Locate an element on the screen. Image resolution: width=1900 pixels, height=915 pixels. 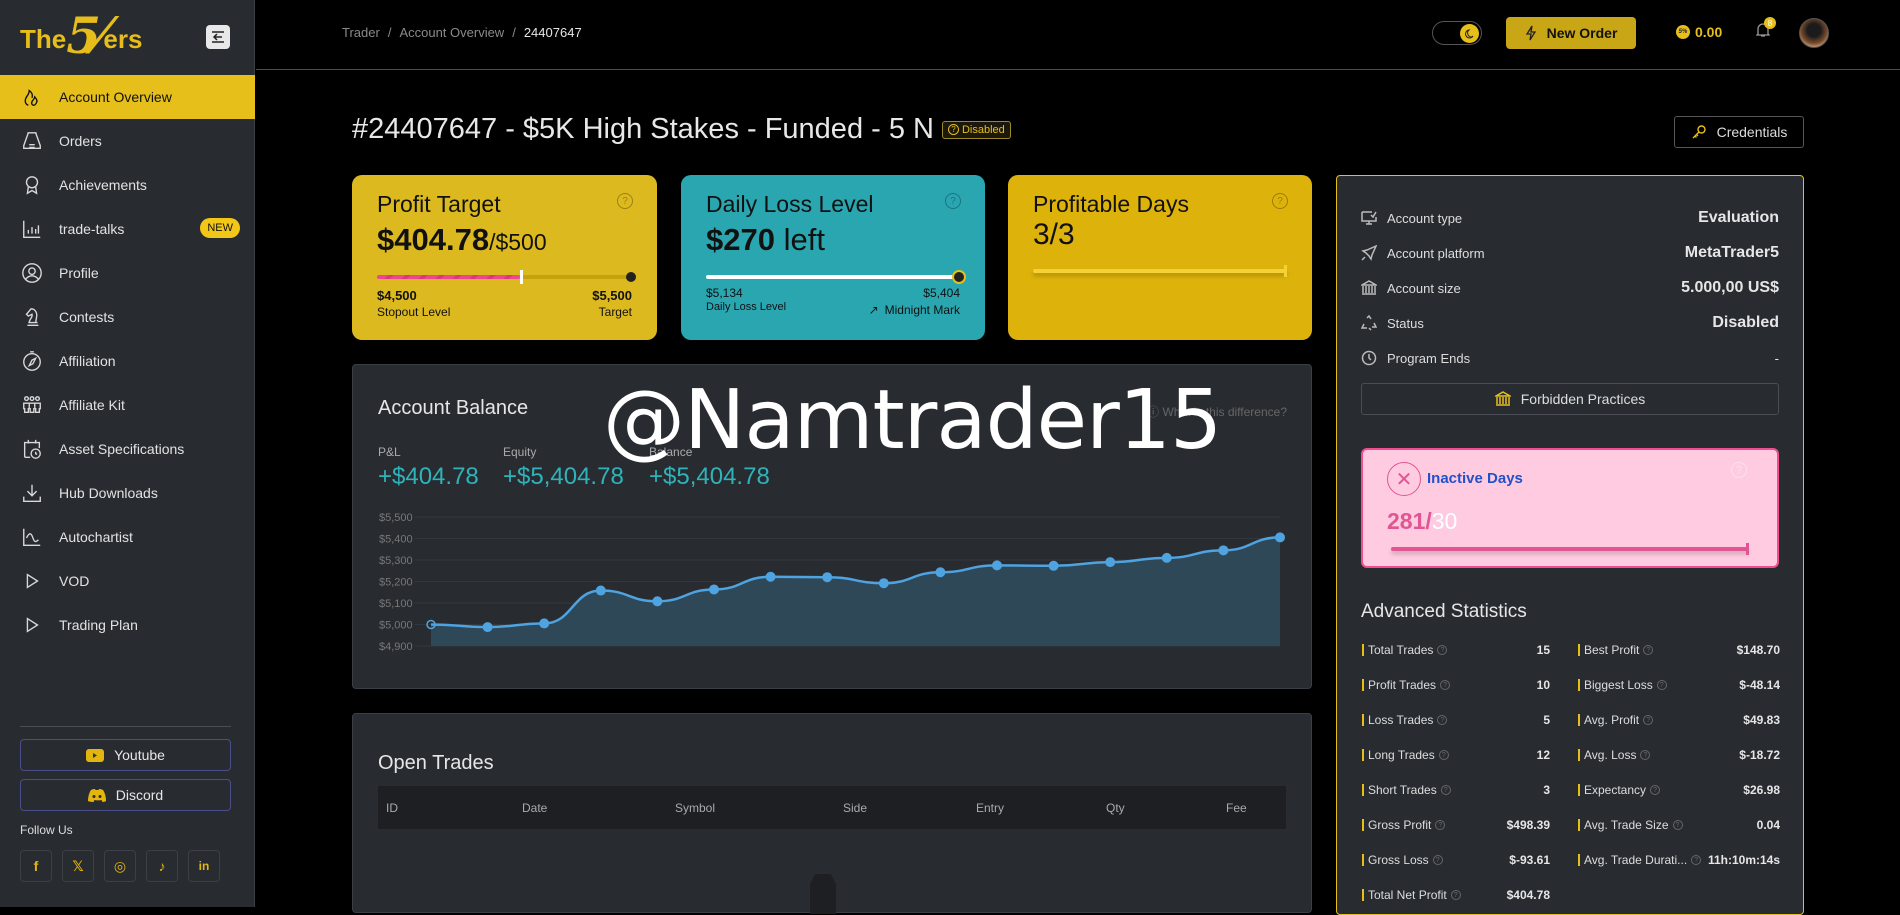
midnight-mark-link: ↗ Midnight Mark is located at coordinates (914, 310).